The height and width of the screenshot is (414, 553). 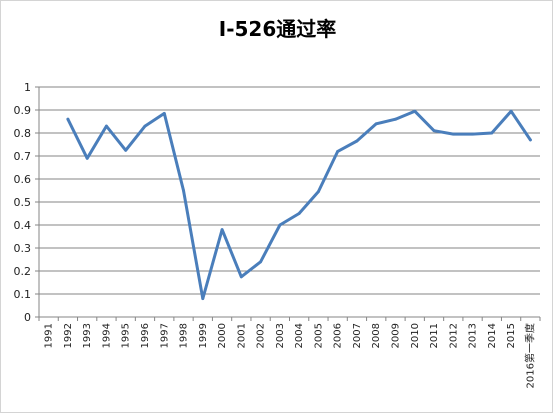 What do you see at coordinates (453, 335) in the screenshot?
I see `x-tick-label: 2012` at bounding box center [453, 335].